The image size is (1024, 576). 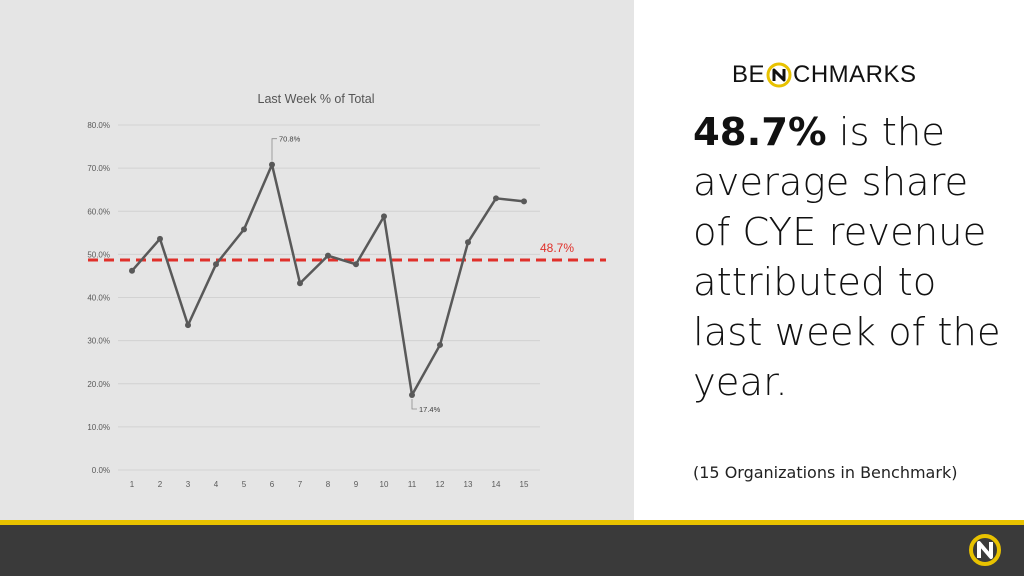 What do you see at coordinates (272, 484) in the screenshot?
I see `x-tick-label: 6` at bounding box center [272, 484].